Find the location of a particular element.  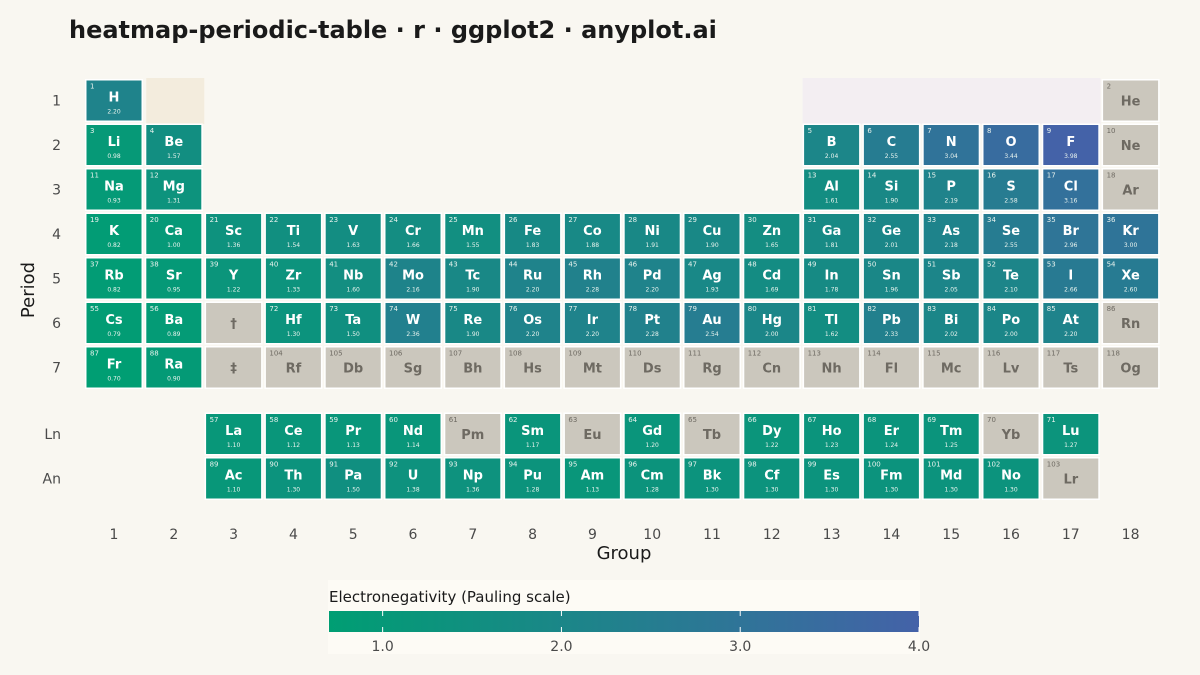

element-symbol: Sb is located at coordinates (951, 276).